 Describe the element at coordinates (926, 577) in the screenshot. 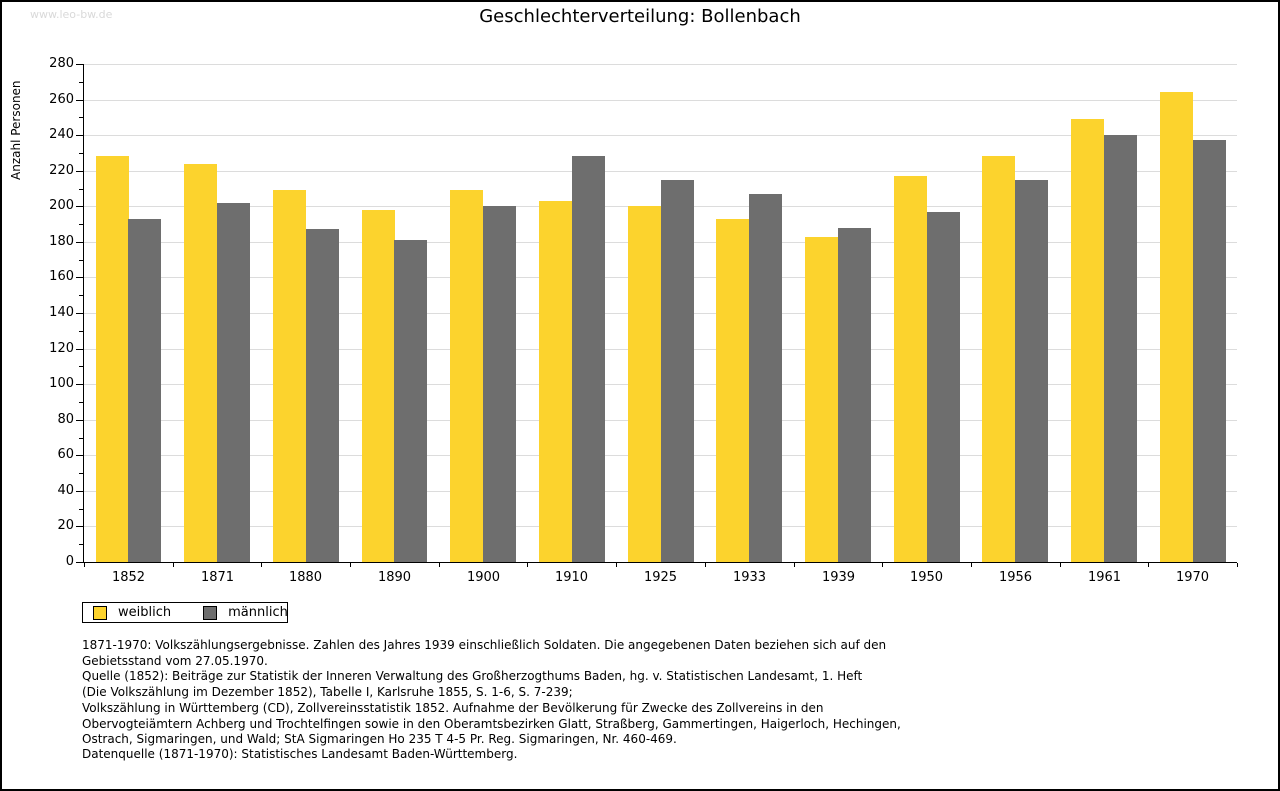

I see `x-category-label: 1950` at that location.